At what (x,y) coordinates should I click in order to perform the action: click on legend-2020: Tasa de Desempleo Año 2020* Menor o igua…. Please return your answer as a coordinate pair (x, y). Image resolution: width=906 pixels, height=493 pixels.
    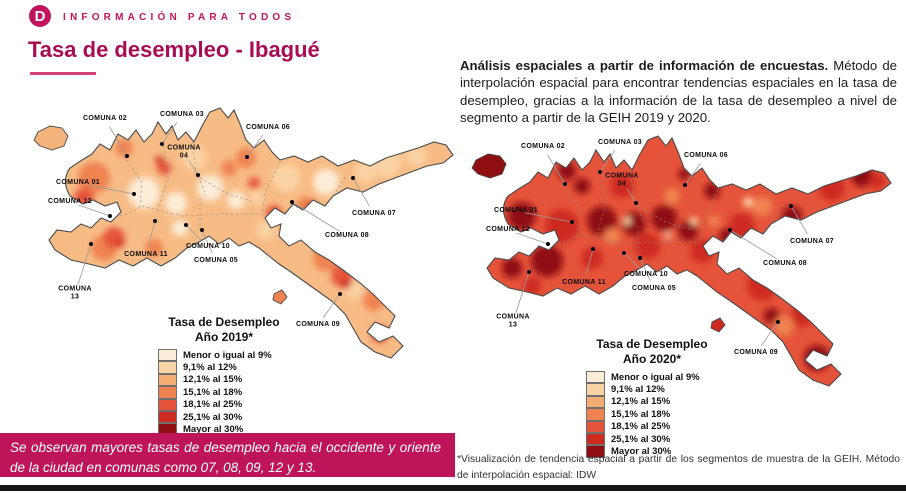
    Looking at the image, I should click on (661, 397).